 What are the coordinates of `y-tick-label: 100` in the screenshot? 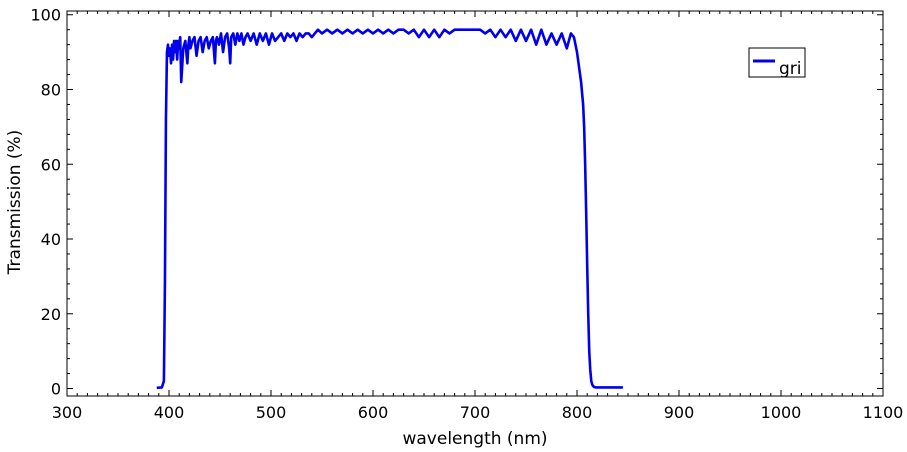 It's located at (45, 15).